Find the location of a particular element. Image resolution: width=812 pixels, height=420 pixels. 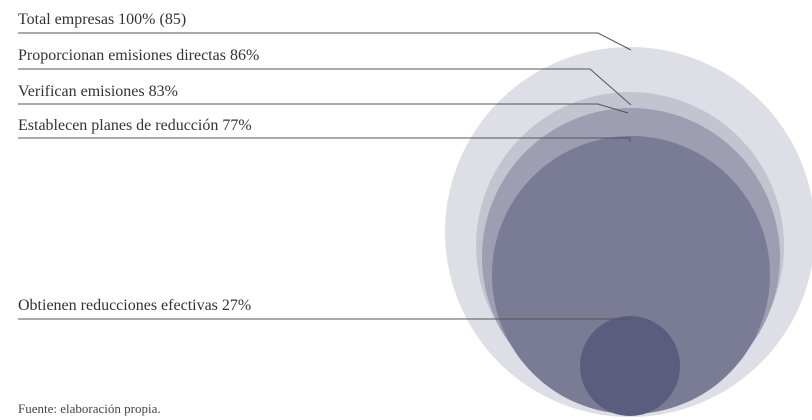

leader-line-verifican-emisiones is located at coordinates (323, 108).